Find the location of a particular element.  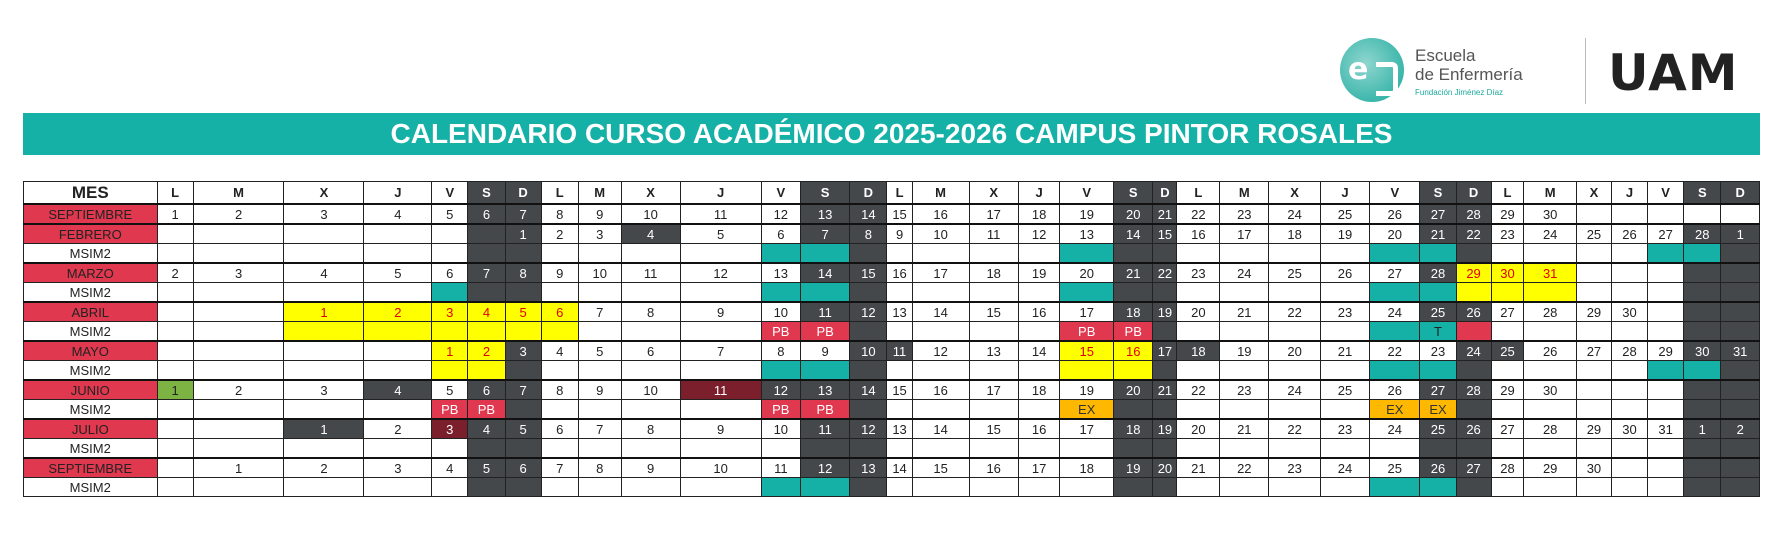

group-label: MSIM2 is located at coordinates (90, 292).